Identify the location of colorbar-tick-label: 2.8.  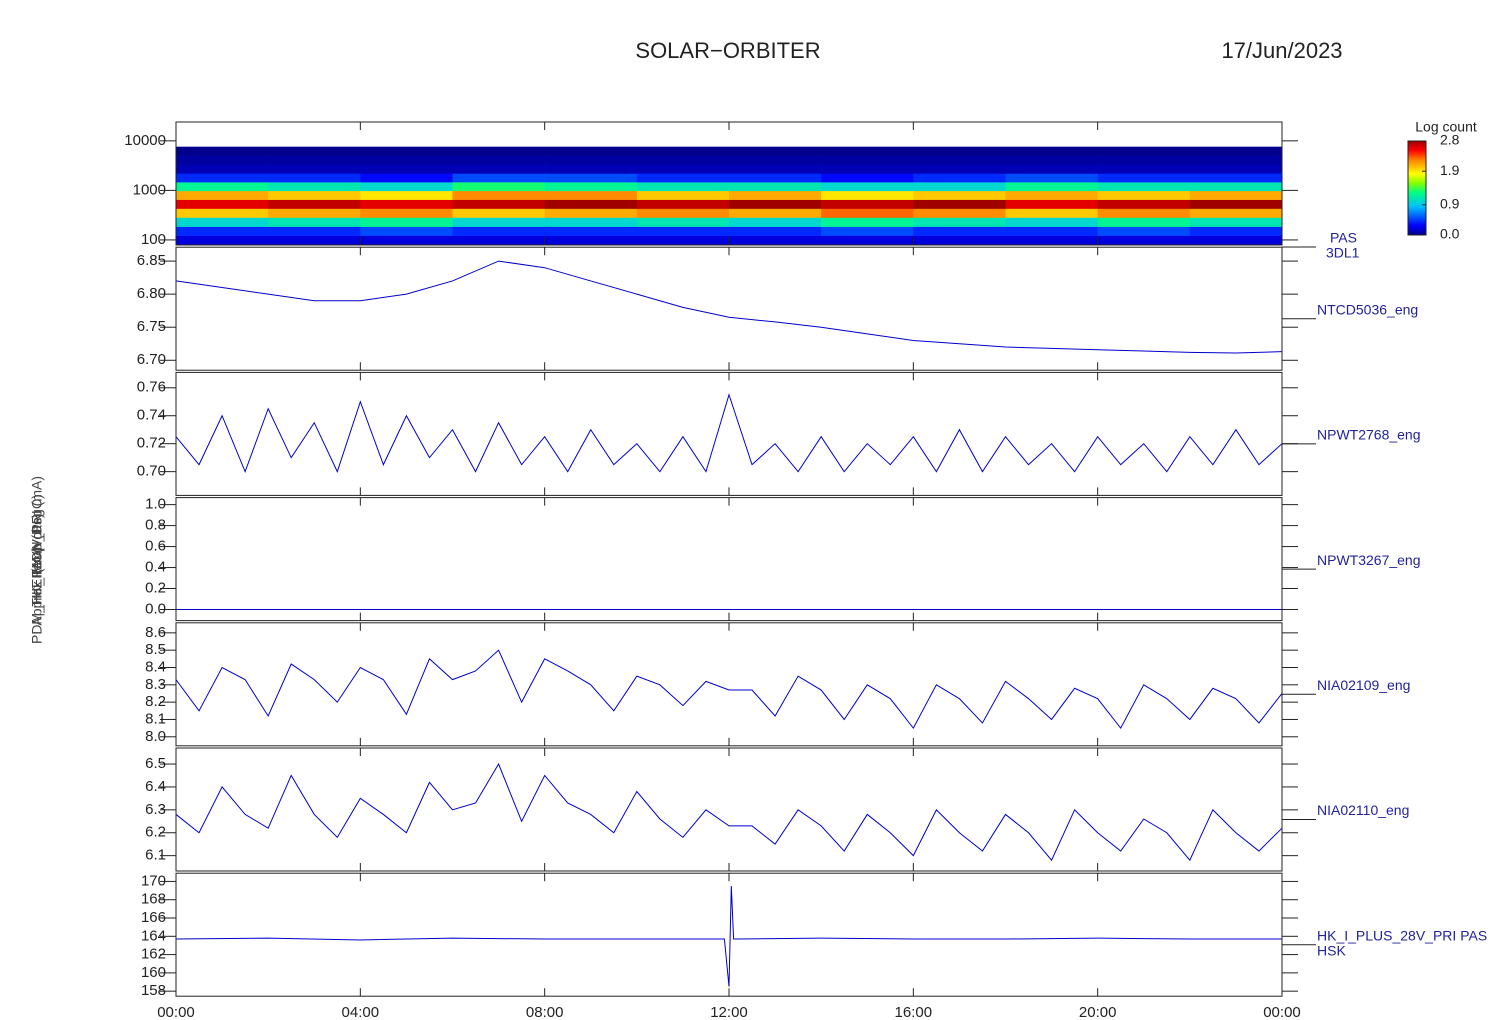
(1450, 140).